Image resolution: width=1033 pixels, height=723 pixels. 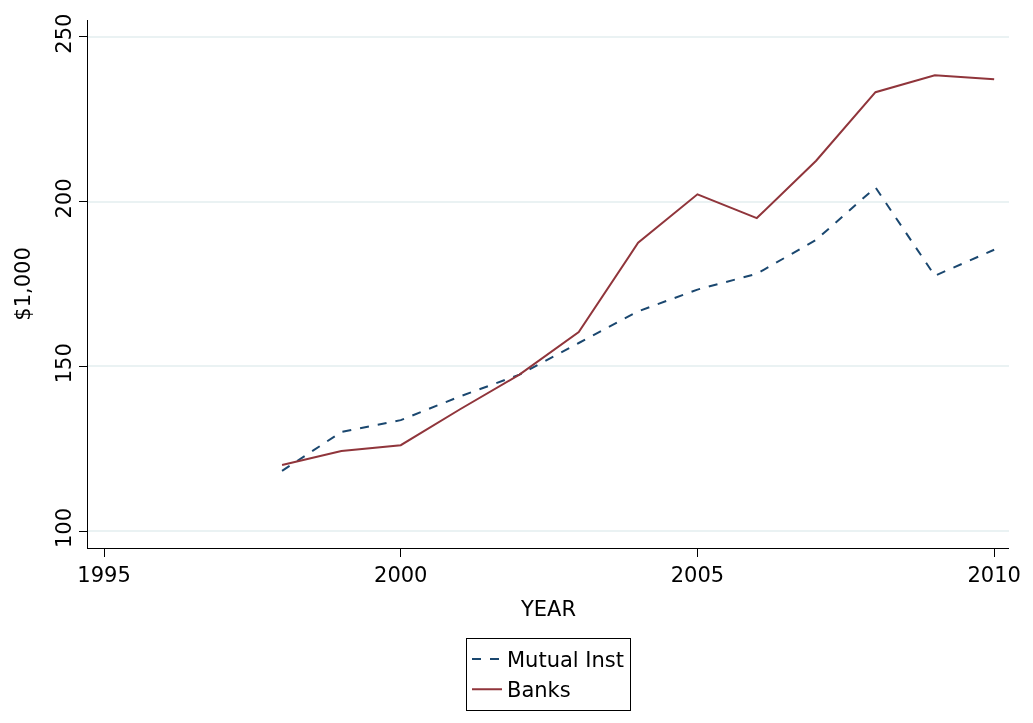 What do you see at coordinates (566, 660) in the screenshot?
I see `legend-label: Mutual Inst` at bounding box center [566, 660].